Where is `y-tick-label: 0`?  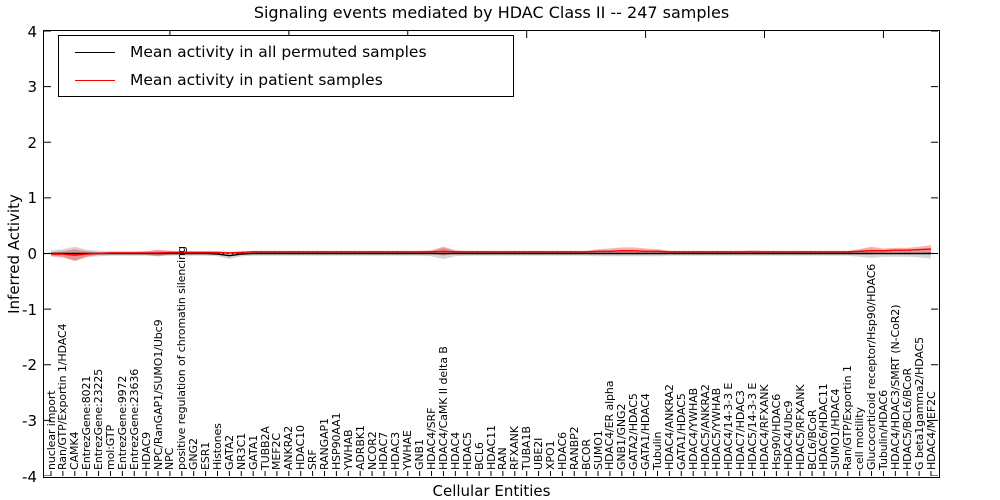
y-tick-label: 0 is located at coordinates (32, 254).